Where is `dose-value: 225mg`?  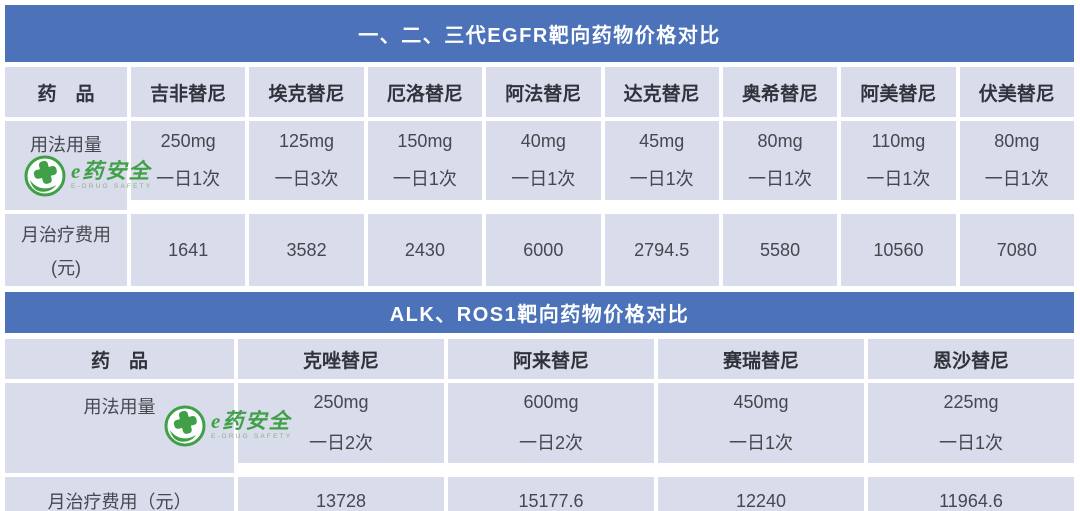 dose-value: 225mg is located at coordinates (971, 401).